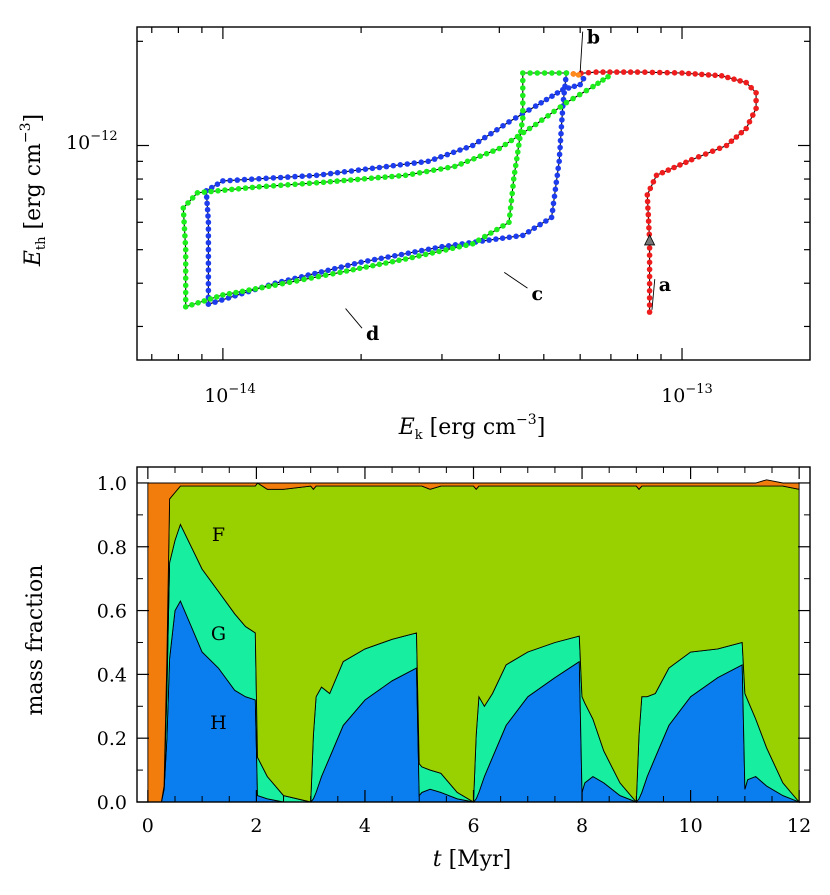 Image resolution: width=830 pixels, height=895 pixels. I want to click on x-tick-label: 8, so click(582, 826).